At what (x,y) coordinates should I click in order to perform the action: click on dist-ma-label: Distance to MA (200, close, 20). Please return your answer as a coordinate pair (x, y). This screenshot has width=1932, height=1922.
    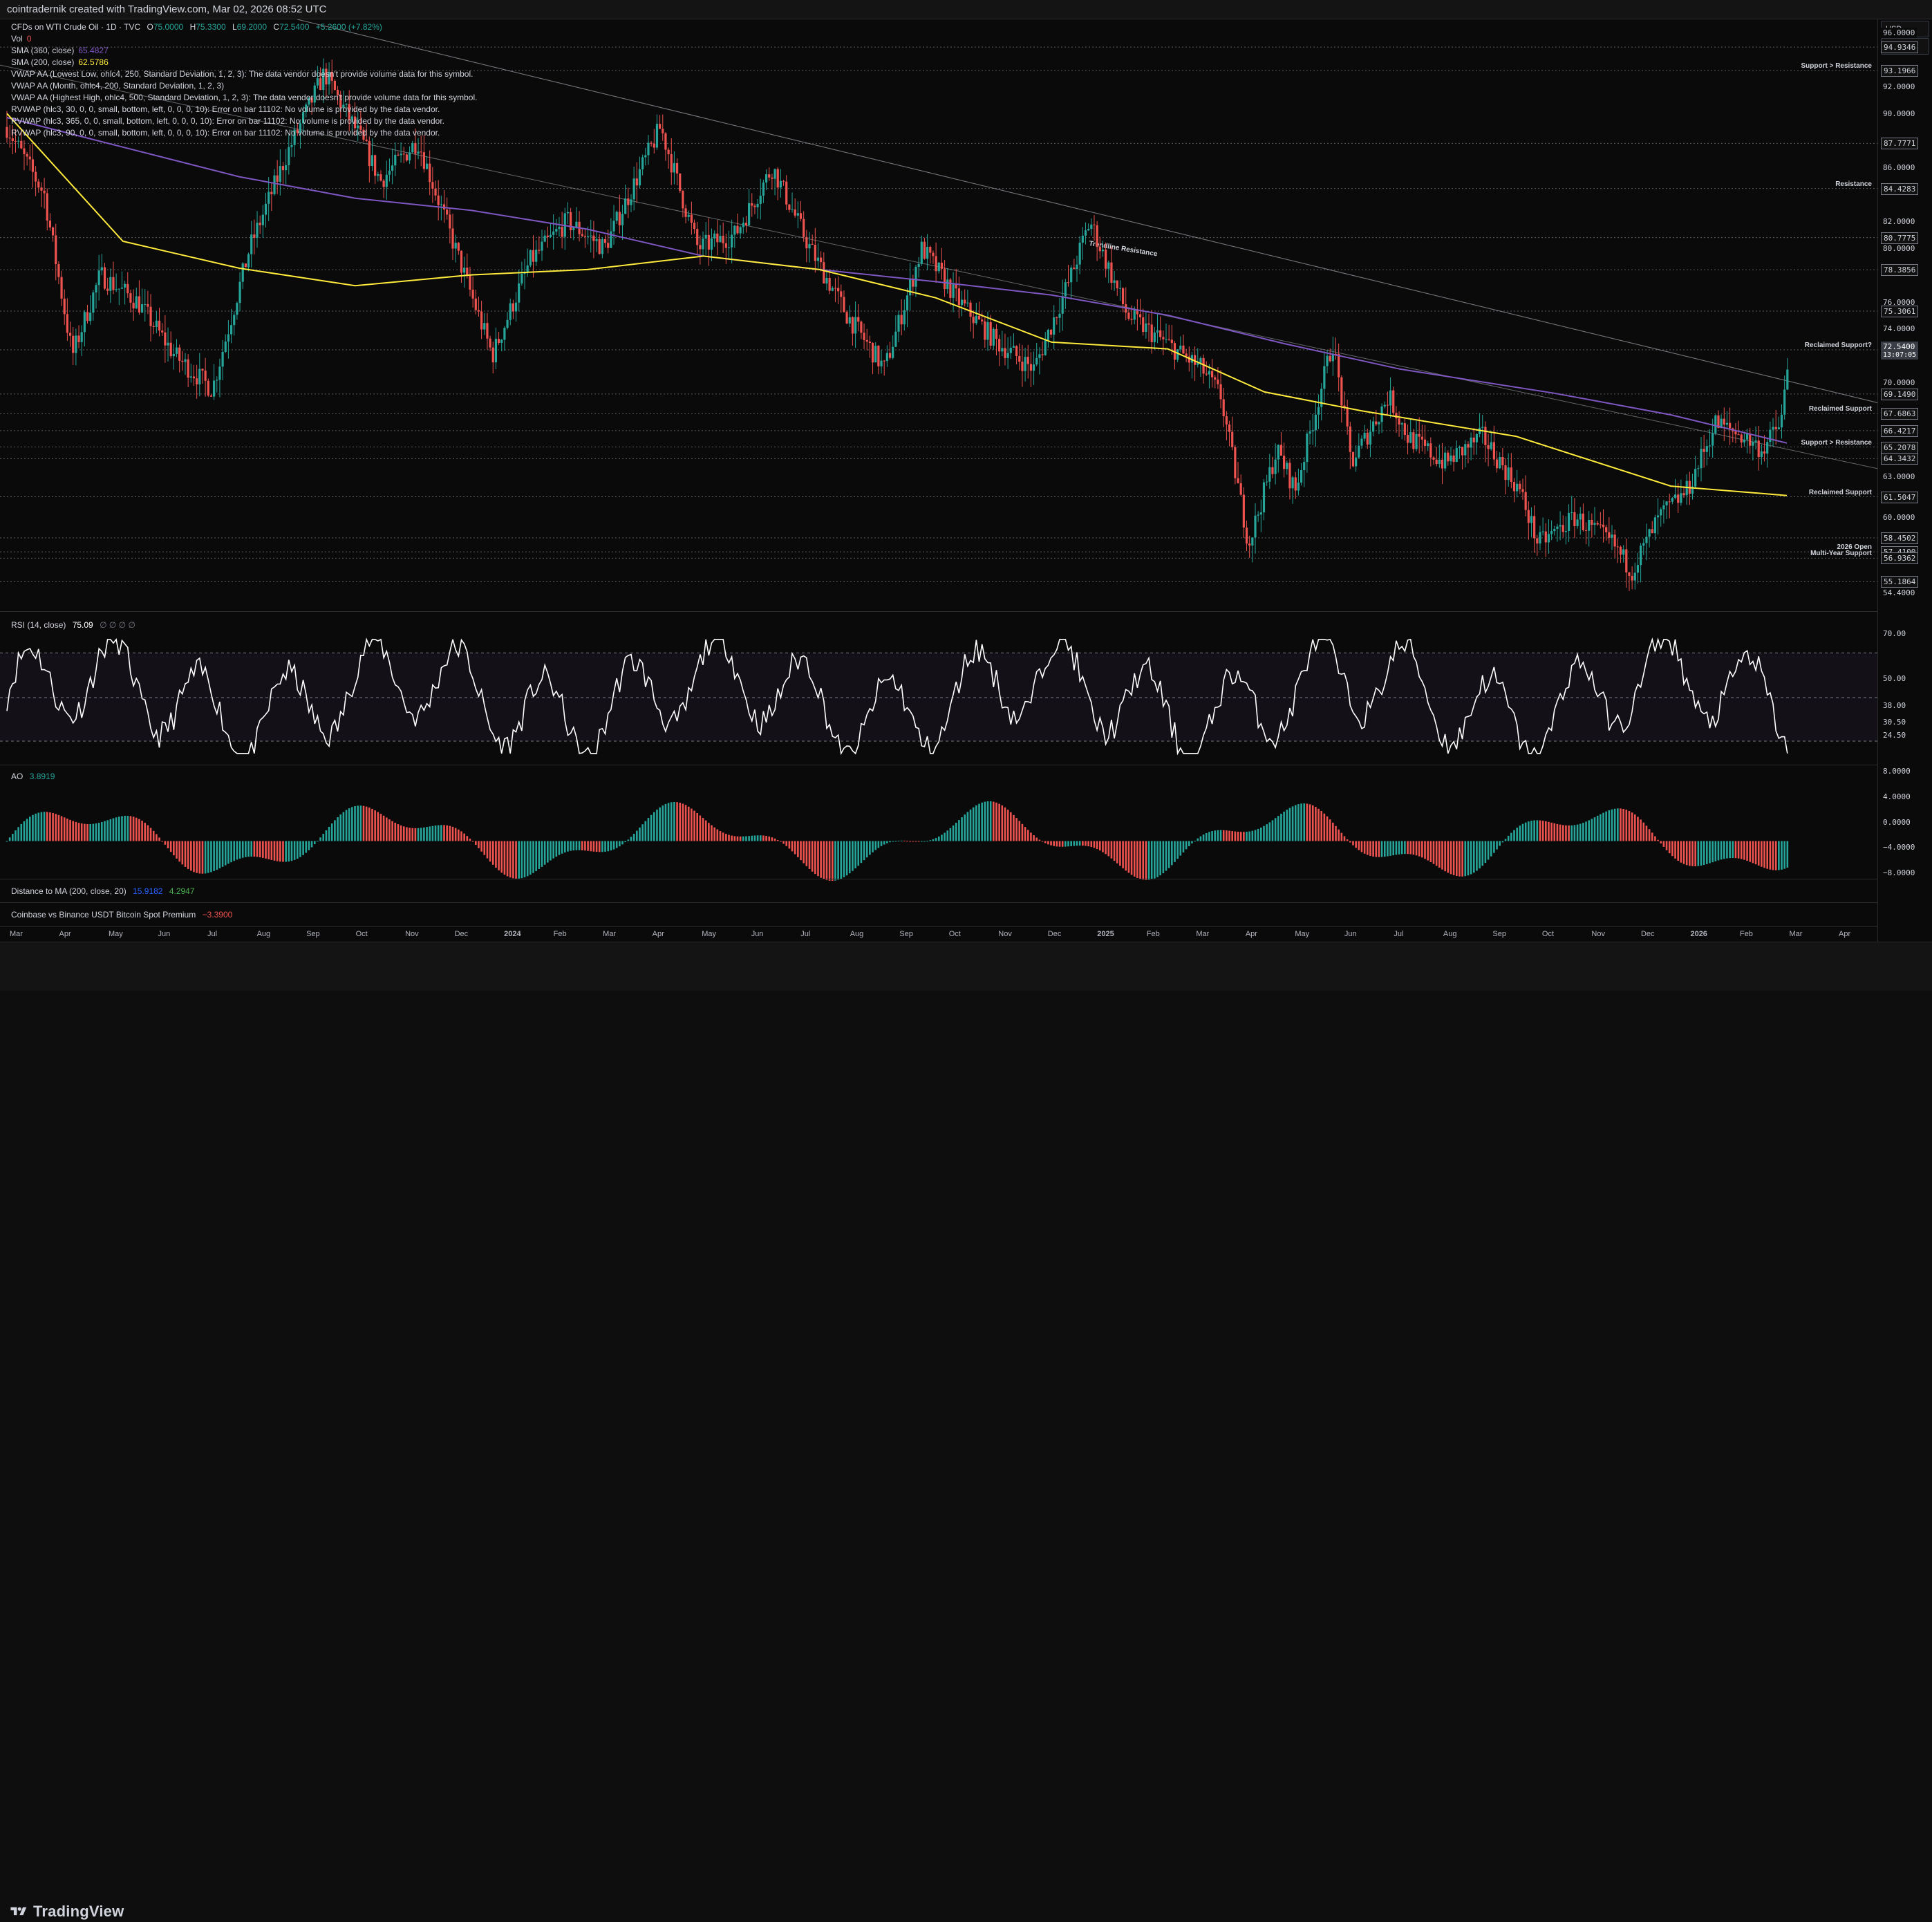
    Looking at the image, I should click on (68, 891).